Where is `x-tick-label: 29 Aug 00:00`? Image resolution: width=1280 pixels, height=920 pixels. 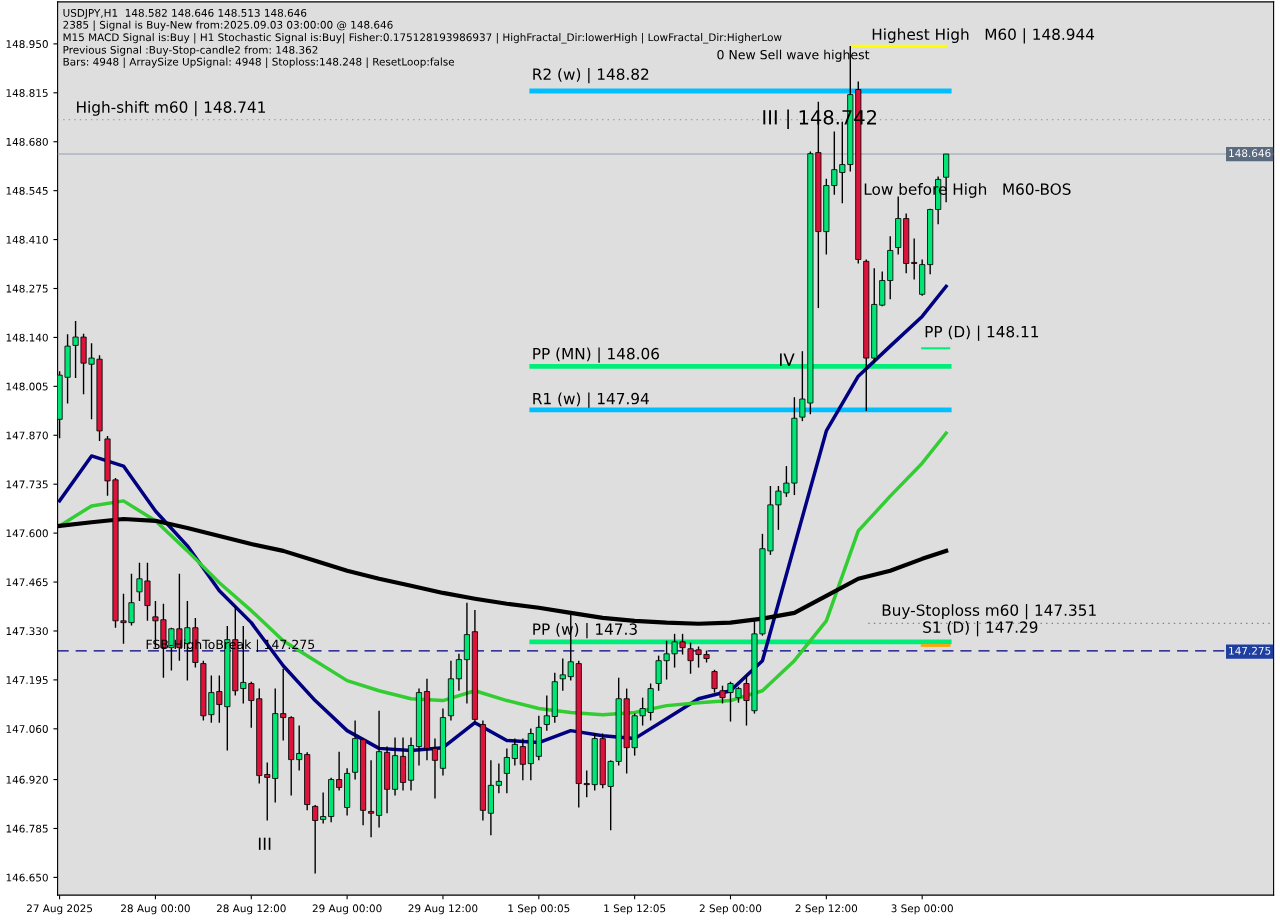 x-tick-label: 29 Aug 00:00 is located at coordinates (347, 909).